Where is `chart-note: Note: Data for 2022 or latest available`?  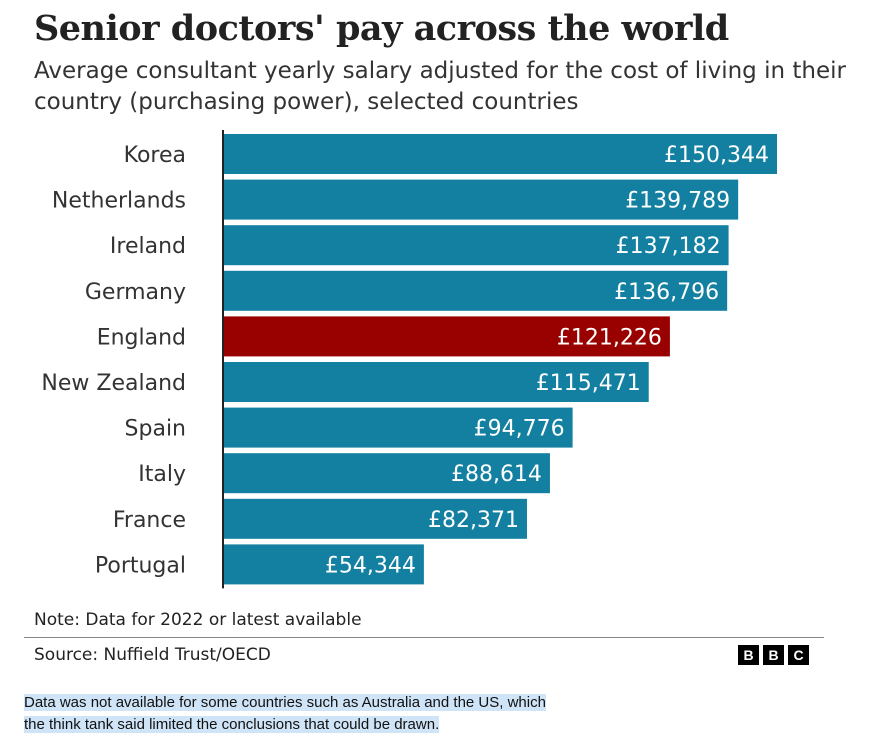 chart-note: Note: Data for 2022 or latest available is located at coordinates (198, 620).